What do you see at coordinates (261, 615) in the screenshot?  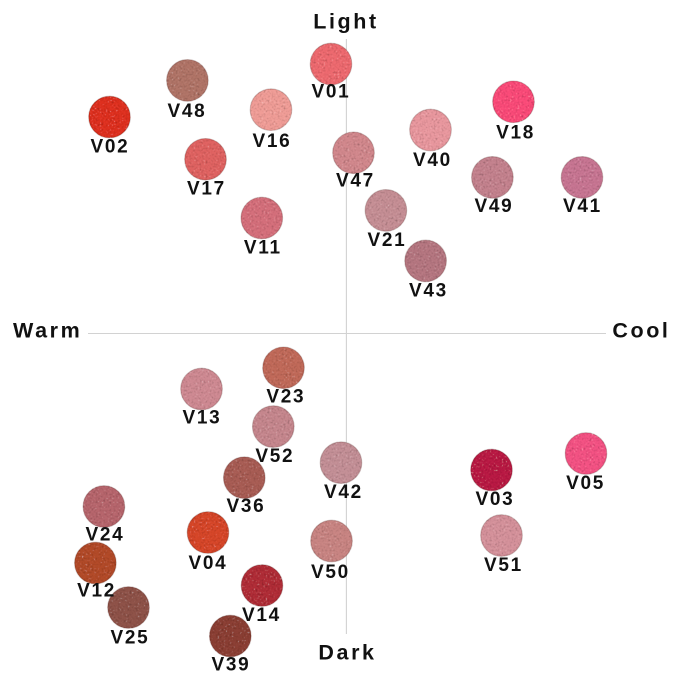 I see `svg-text: V14` at bounding box center [261, 615].